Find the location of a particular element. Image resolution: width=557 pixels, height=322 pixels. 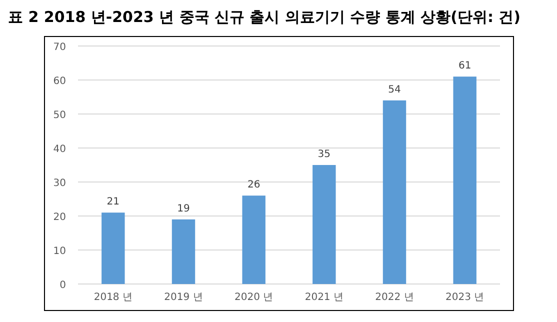

data-label: 19 is located at coordinates (183, 208).